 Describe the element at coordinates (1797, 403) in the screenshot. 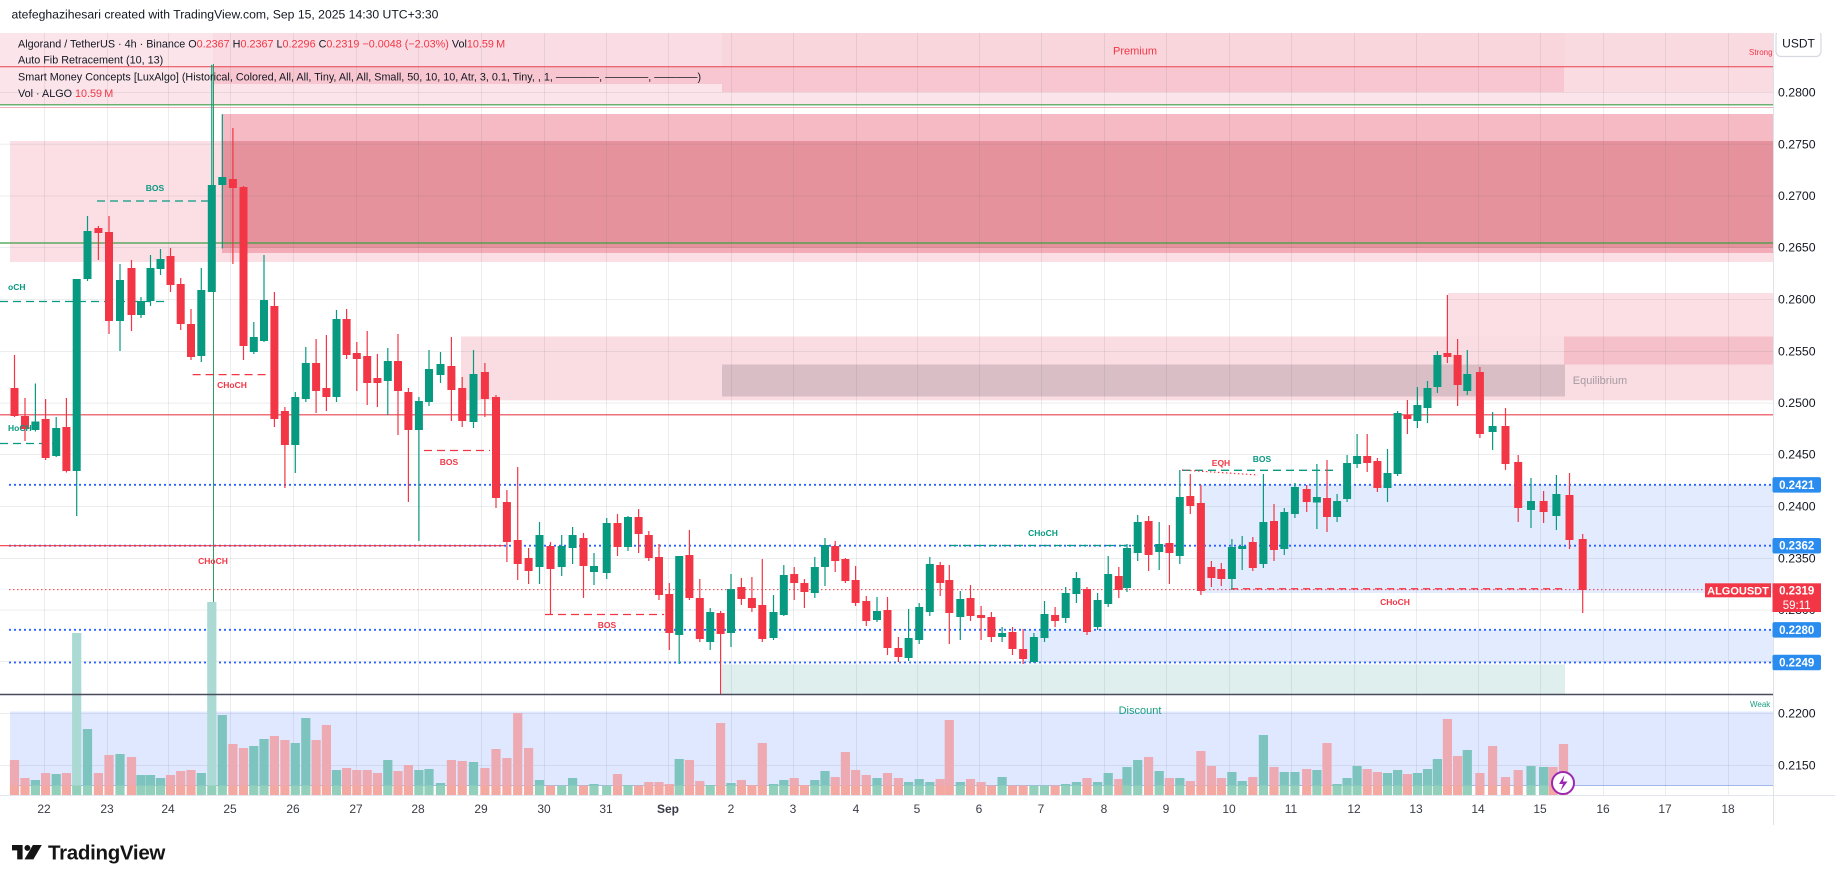

I see `svg-text: 0.2500` at that location.